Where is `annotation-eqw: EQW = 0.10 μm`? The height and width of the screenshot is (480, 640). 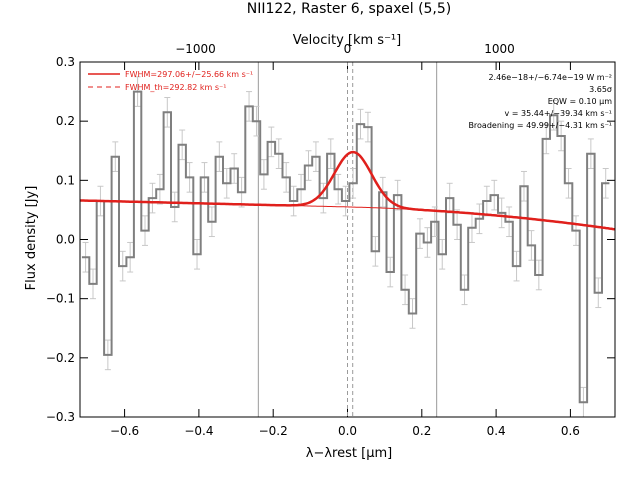 annotation-eqw: EQW = 0.10 μm is located at coordinates (580, 101).